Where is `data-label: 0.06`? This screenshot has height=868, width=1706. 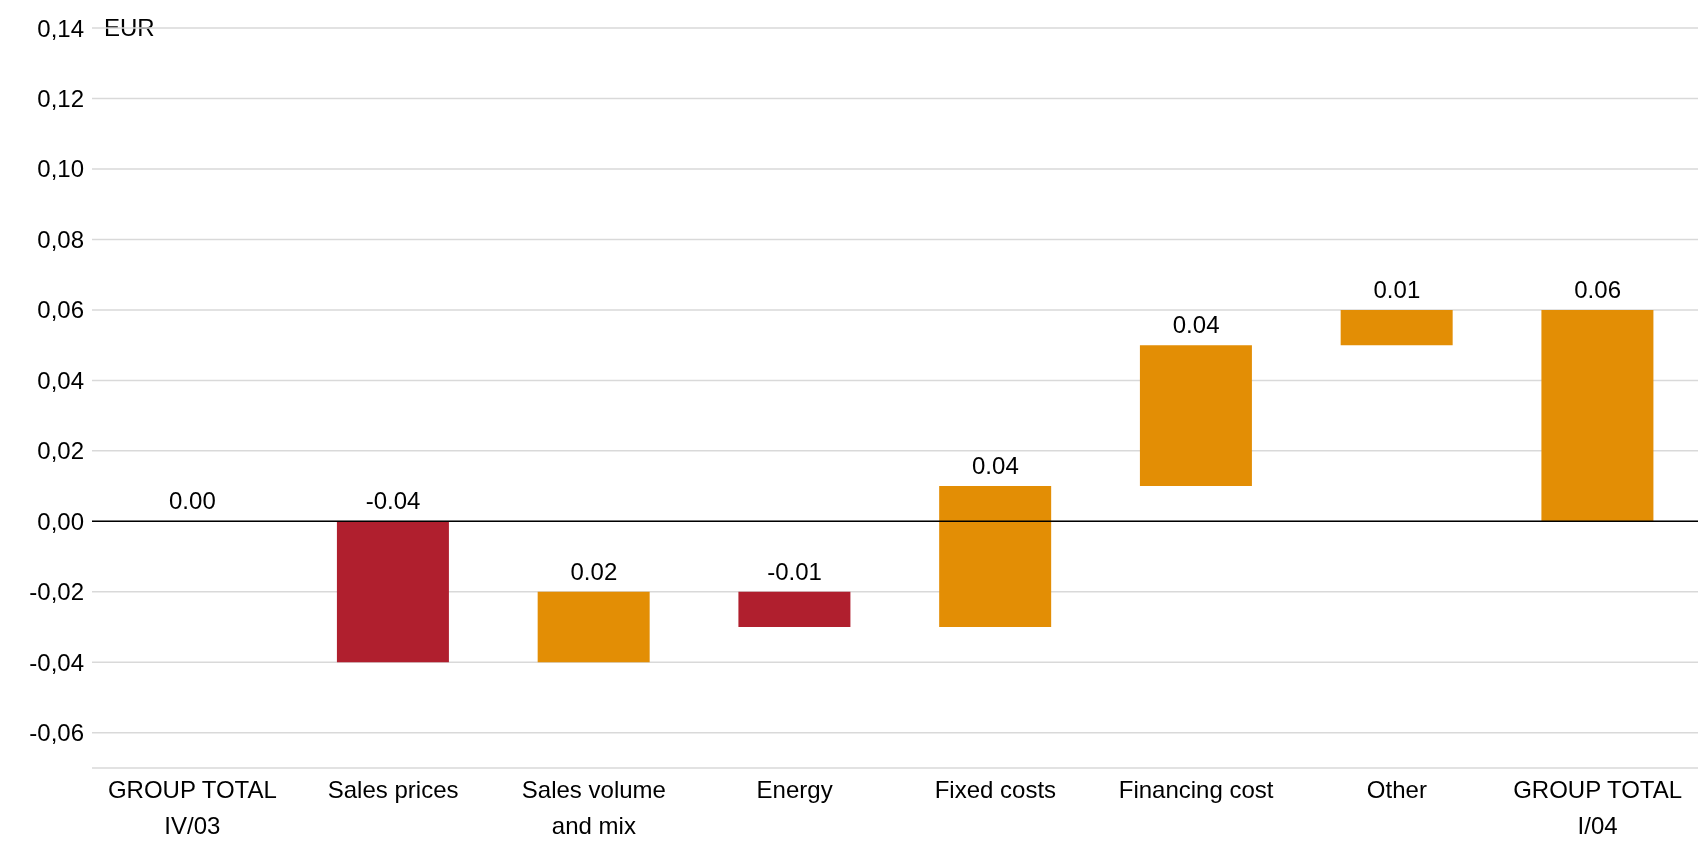 data-label: 0.06 is located at coordinates (1597, 289).